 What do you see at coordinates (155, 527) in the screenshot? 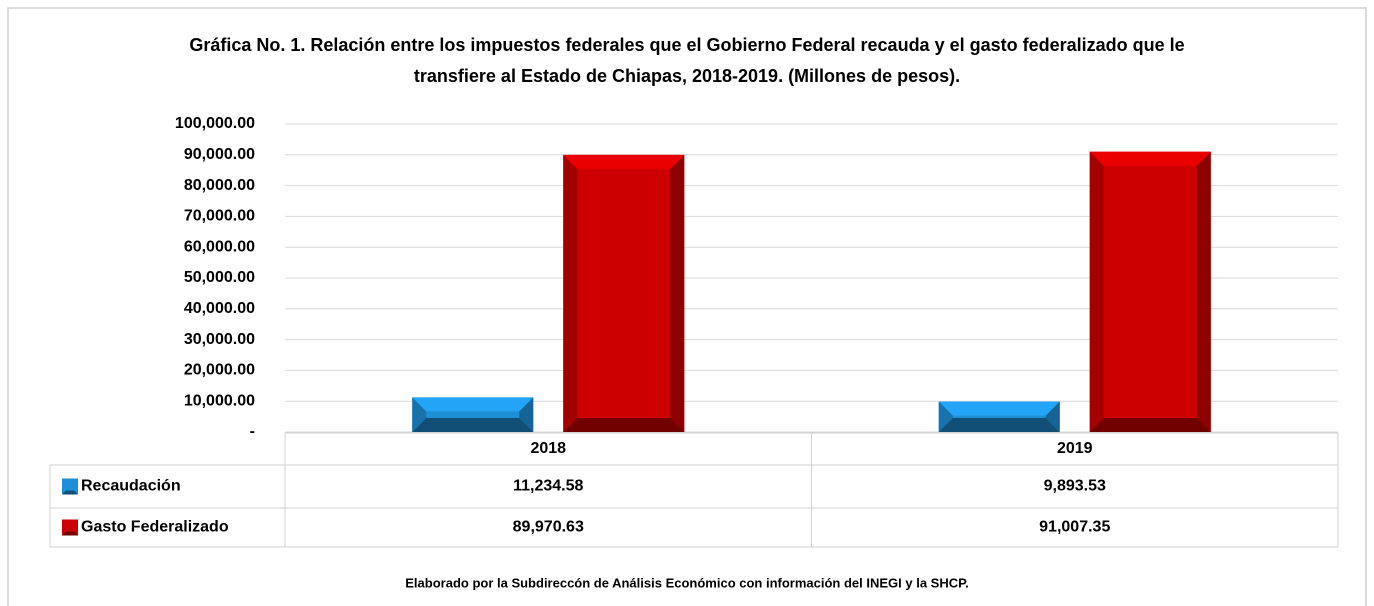
I see `legend-label: Gasto Federalizado` at bounding box center [155, 527].